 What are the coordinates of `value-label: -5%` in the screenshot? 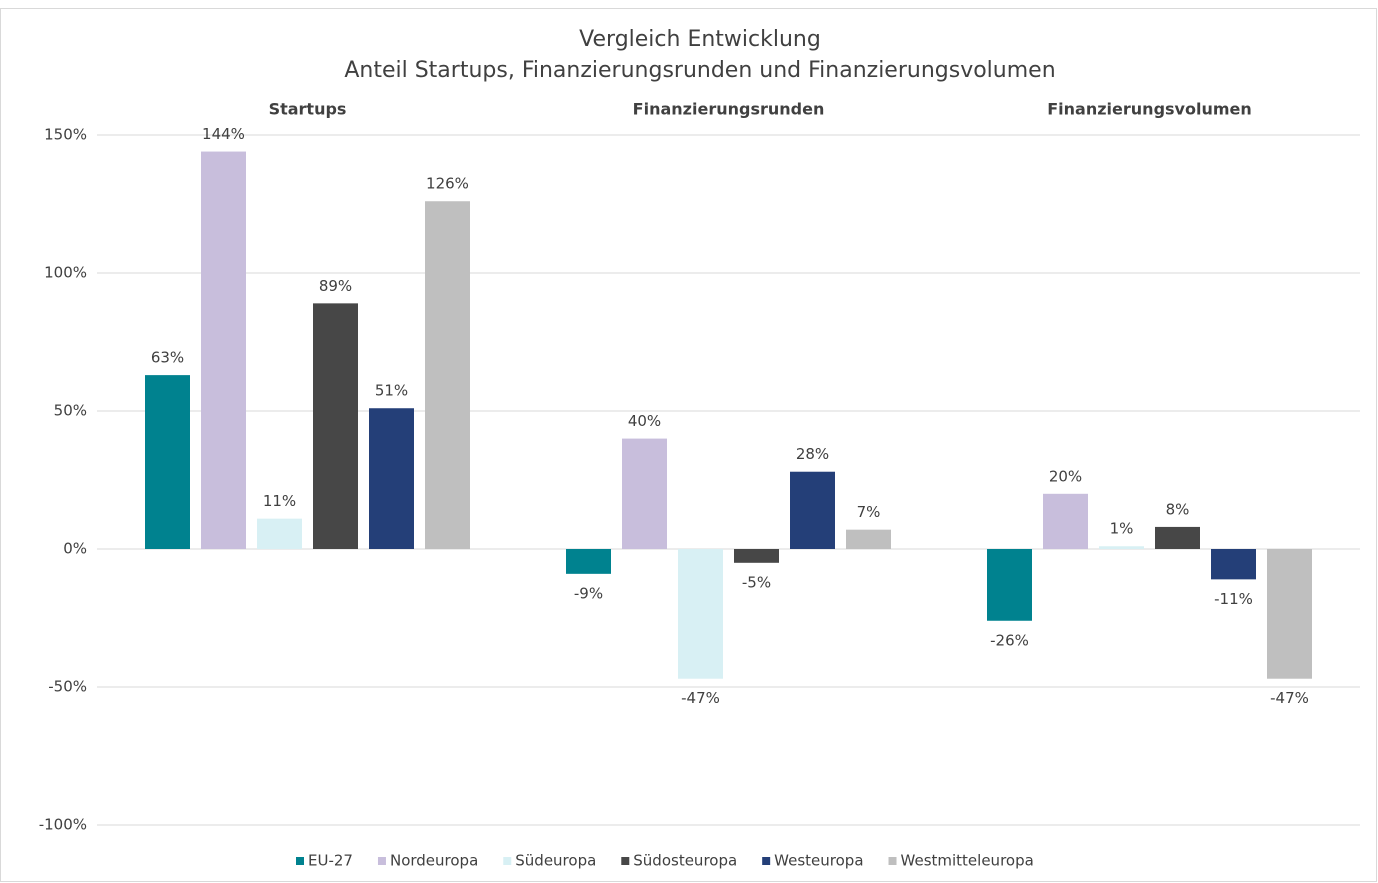 It's located at (756, 582).